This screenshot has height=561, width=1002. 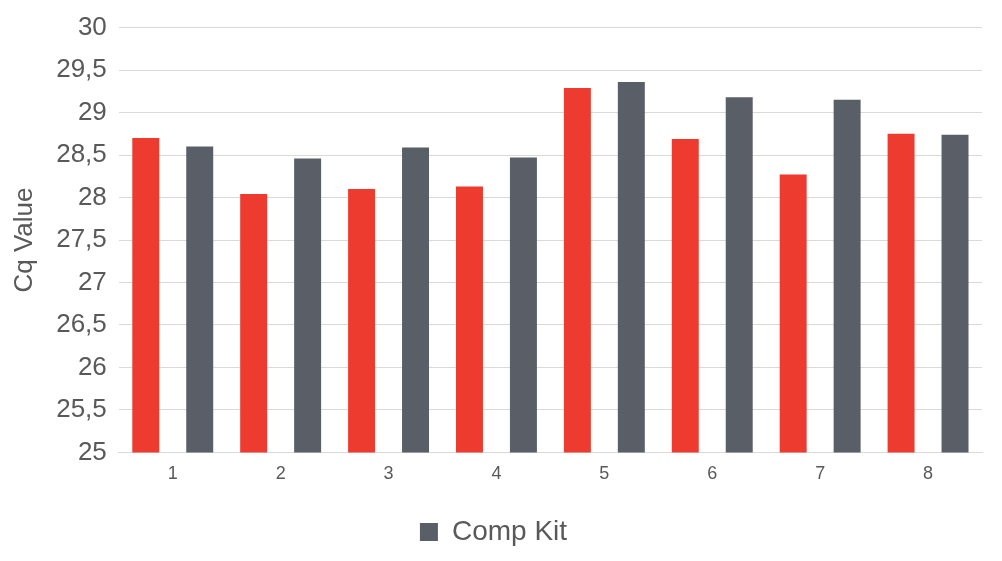 What do you see at coordinates (820, 473) in the screenshot?
I see `x-tick-label: 7` at bounding box center [820, 473].